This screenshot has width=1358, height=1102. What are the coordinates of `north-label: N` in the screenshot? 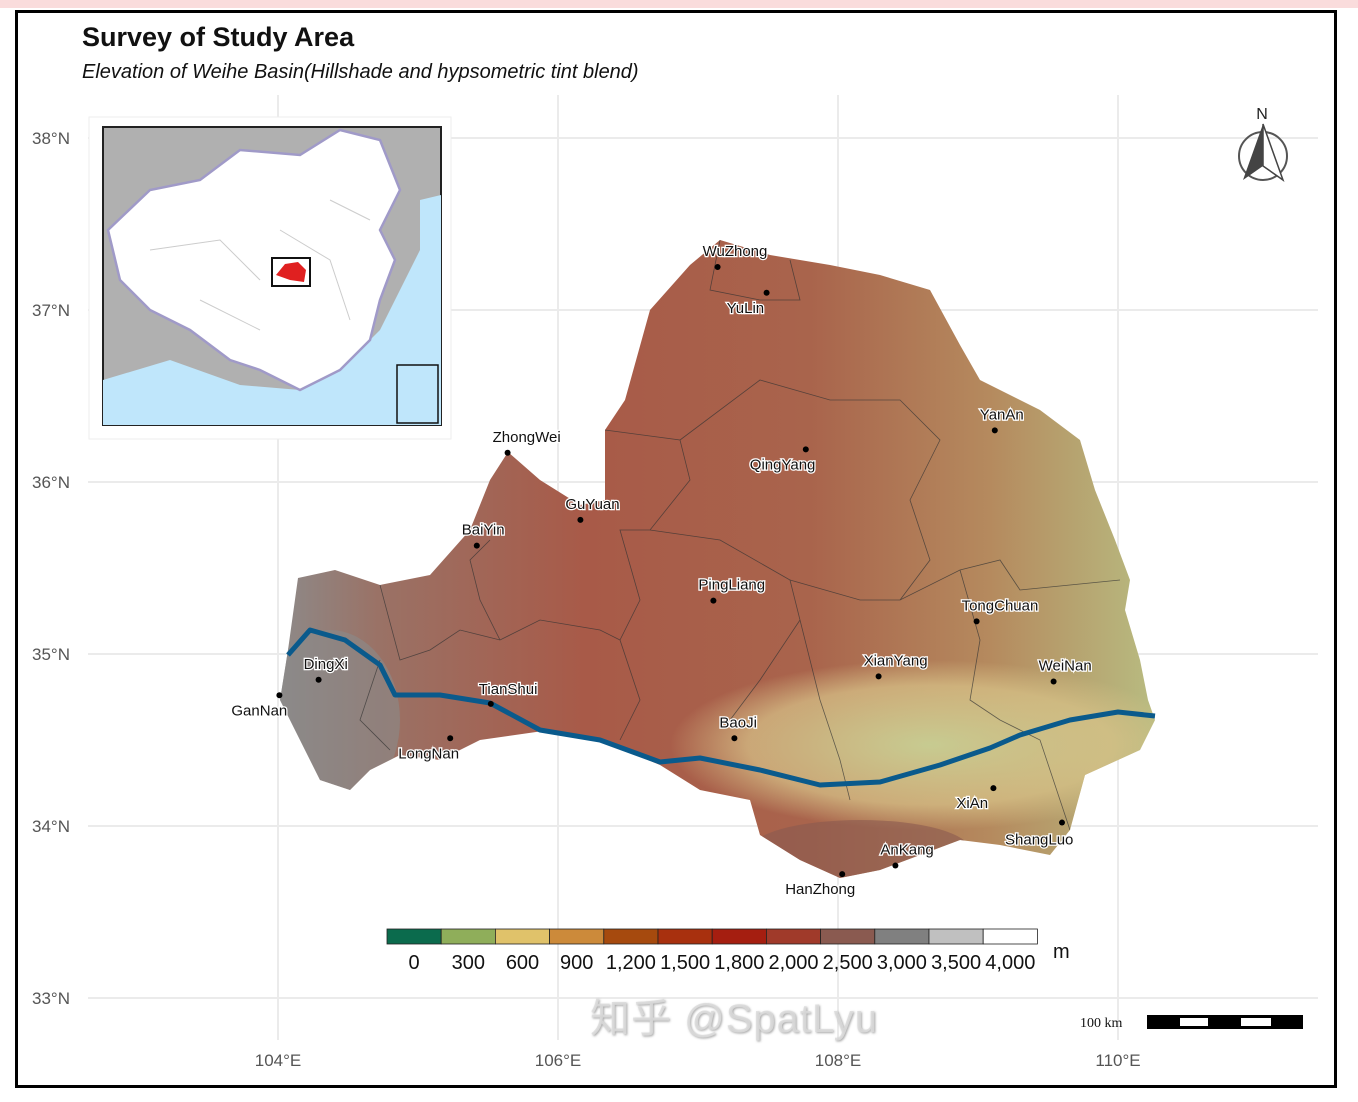 It's located at (1262, 114).